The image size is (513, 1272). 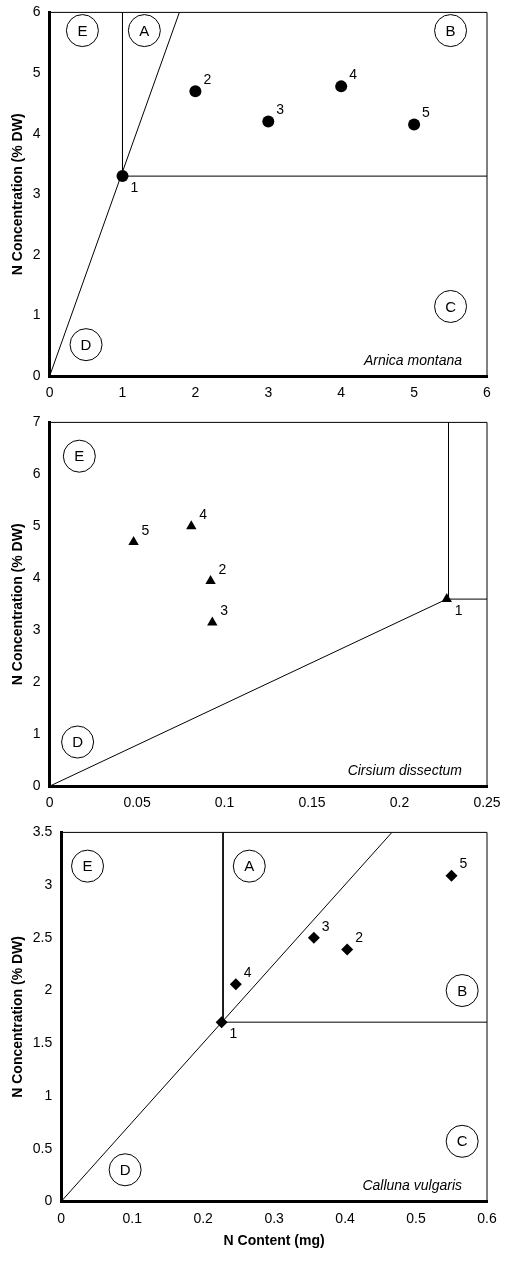 I want to click on y-tick-label: 2.5, so click(x=42, y=936).